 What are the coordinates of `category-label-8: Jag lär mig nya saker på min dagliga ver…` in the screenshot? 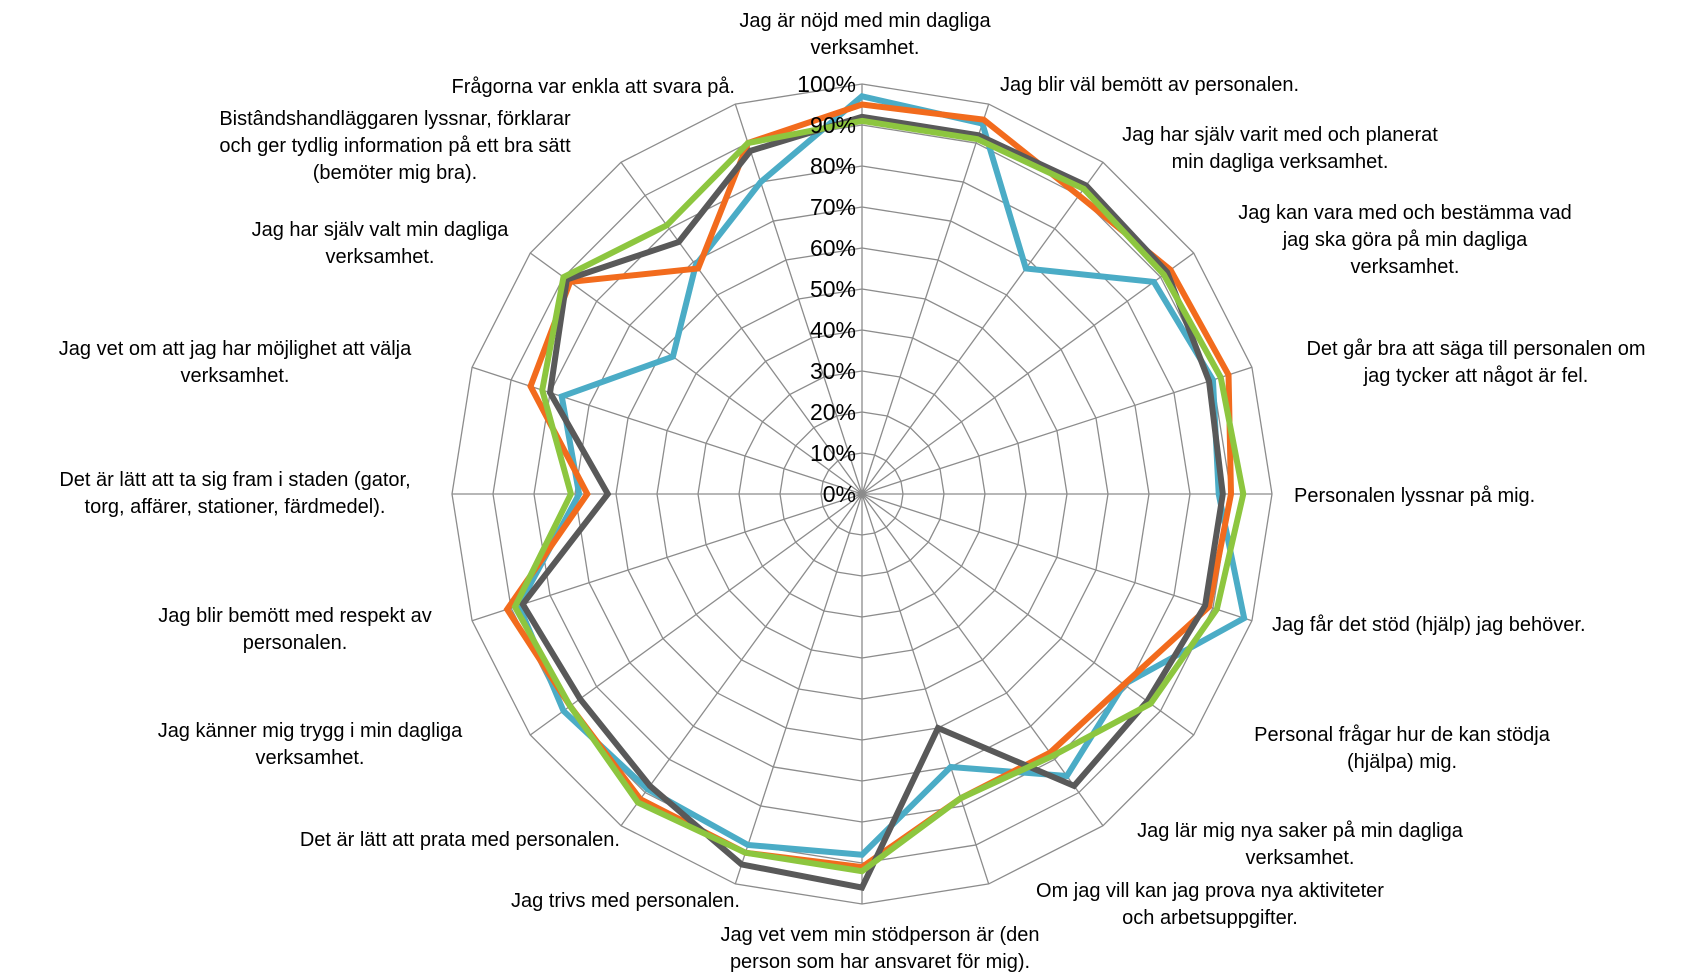 It's located at (1300, 844).